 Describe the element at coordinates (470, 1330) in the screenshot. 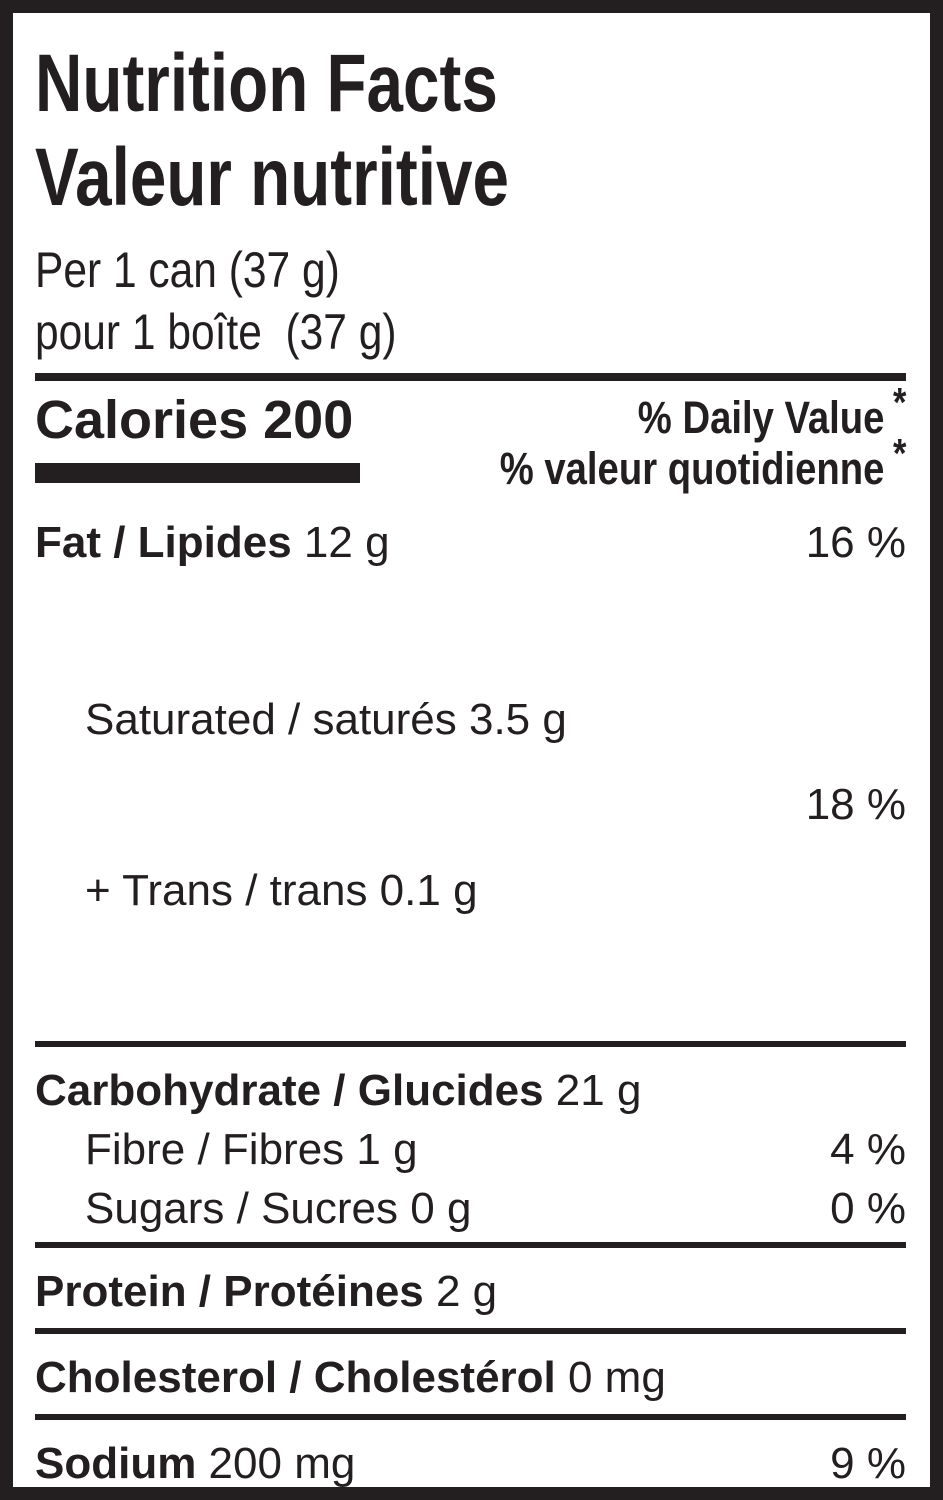

I see `separator-rule-protein` at that location.